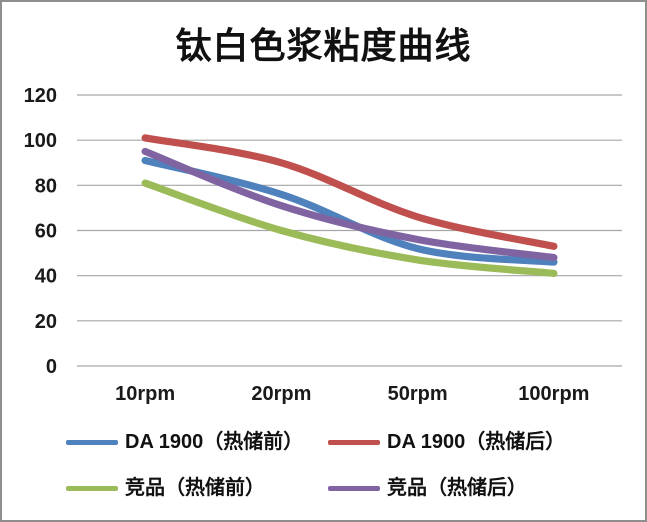  I want to click on legend-item: 竞品（热储前）, so click(197, 488).